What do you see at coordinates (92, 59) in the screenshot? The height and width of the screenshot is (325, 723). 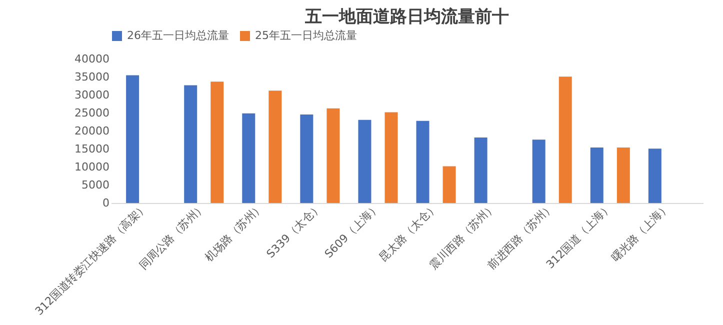 I see `y-tick-label: 40000` at bounding box center [92, 59].